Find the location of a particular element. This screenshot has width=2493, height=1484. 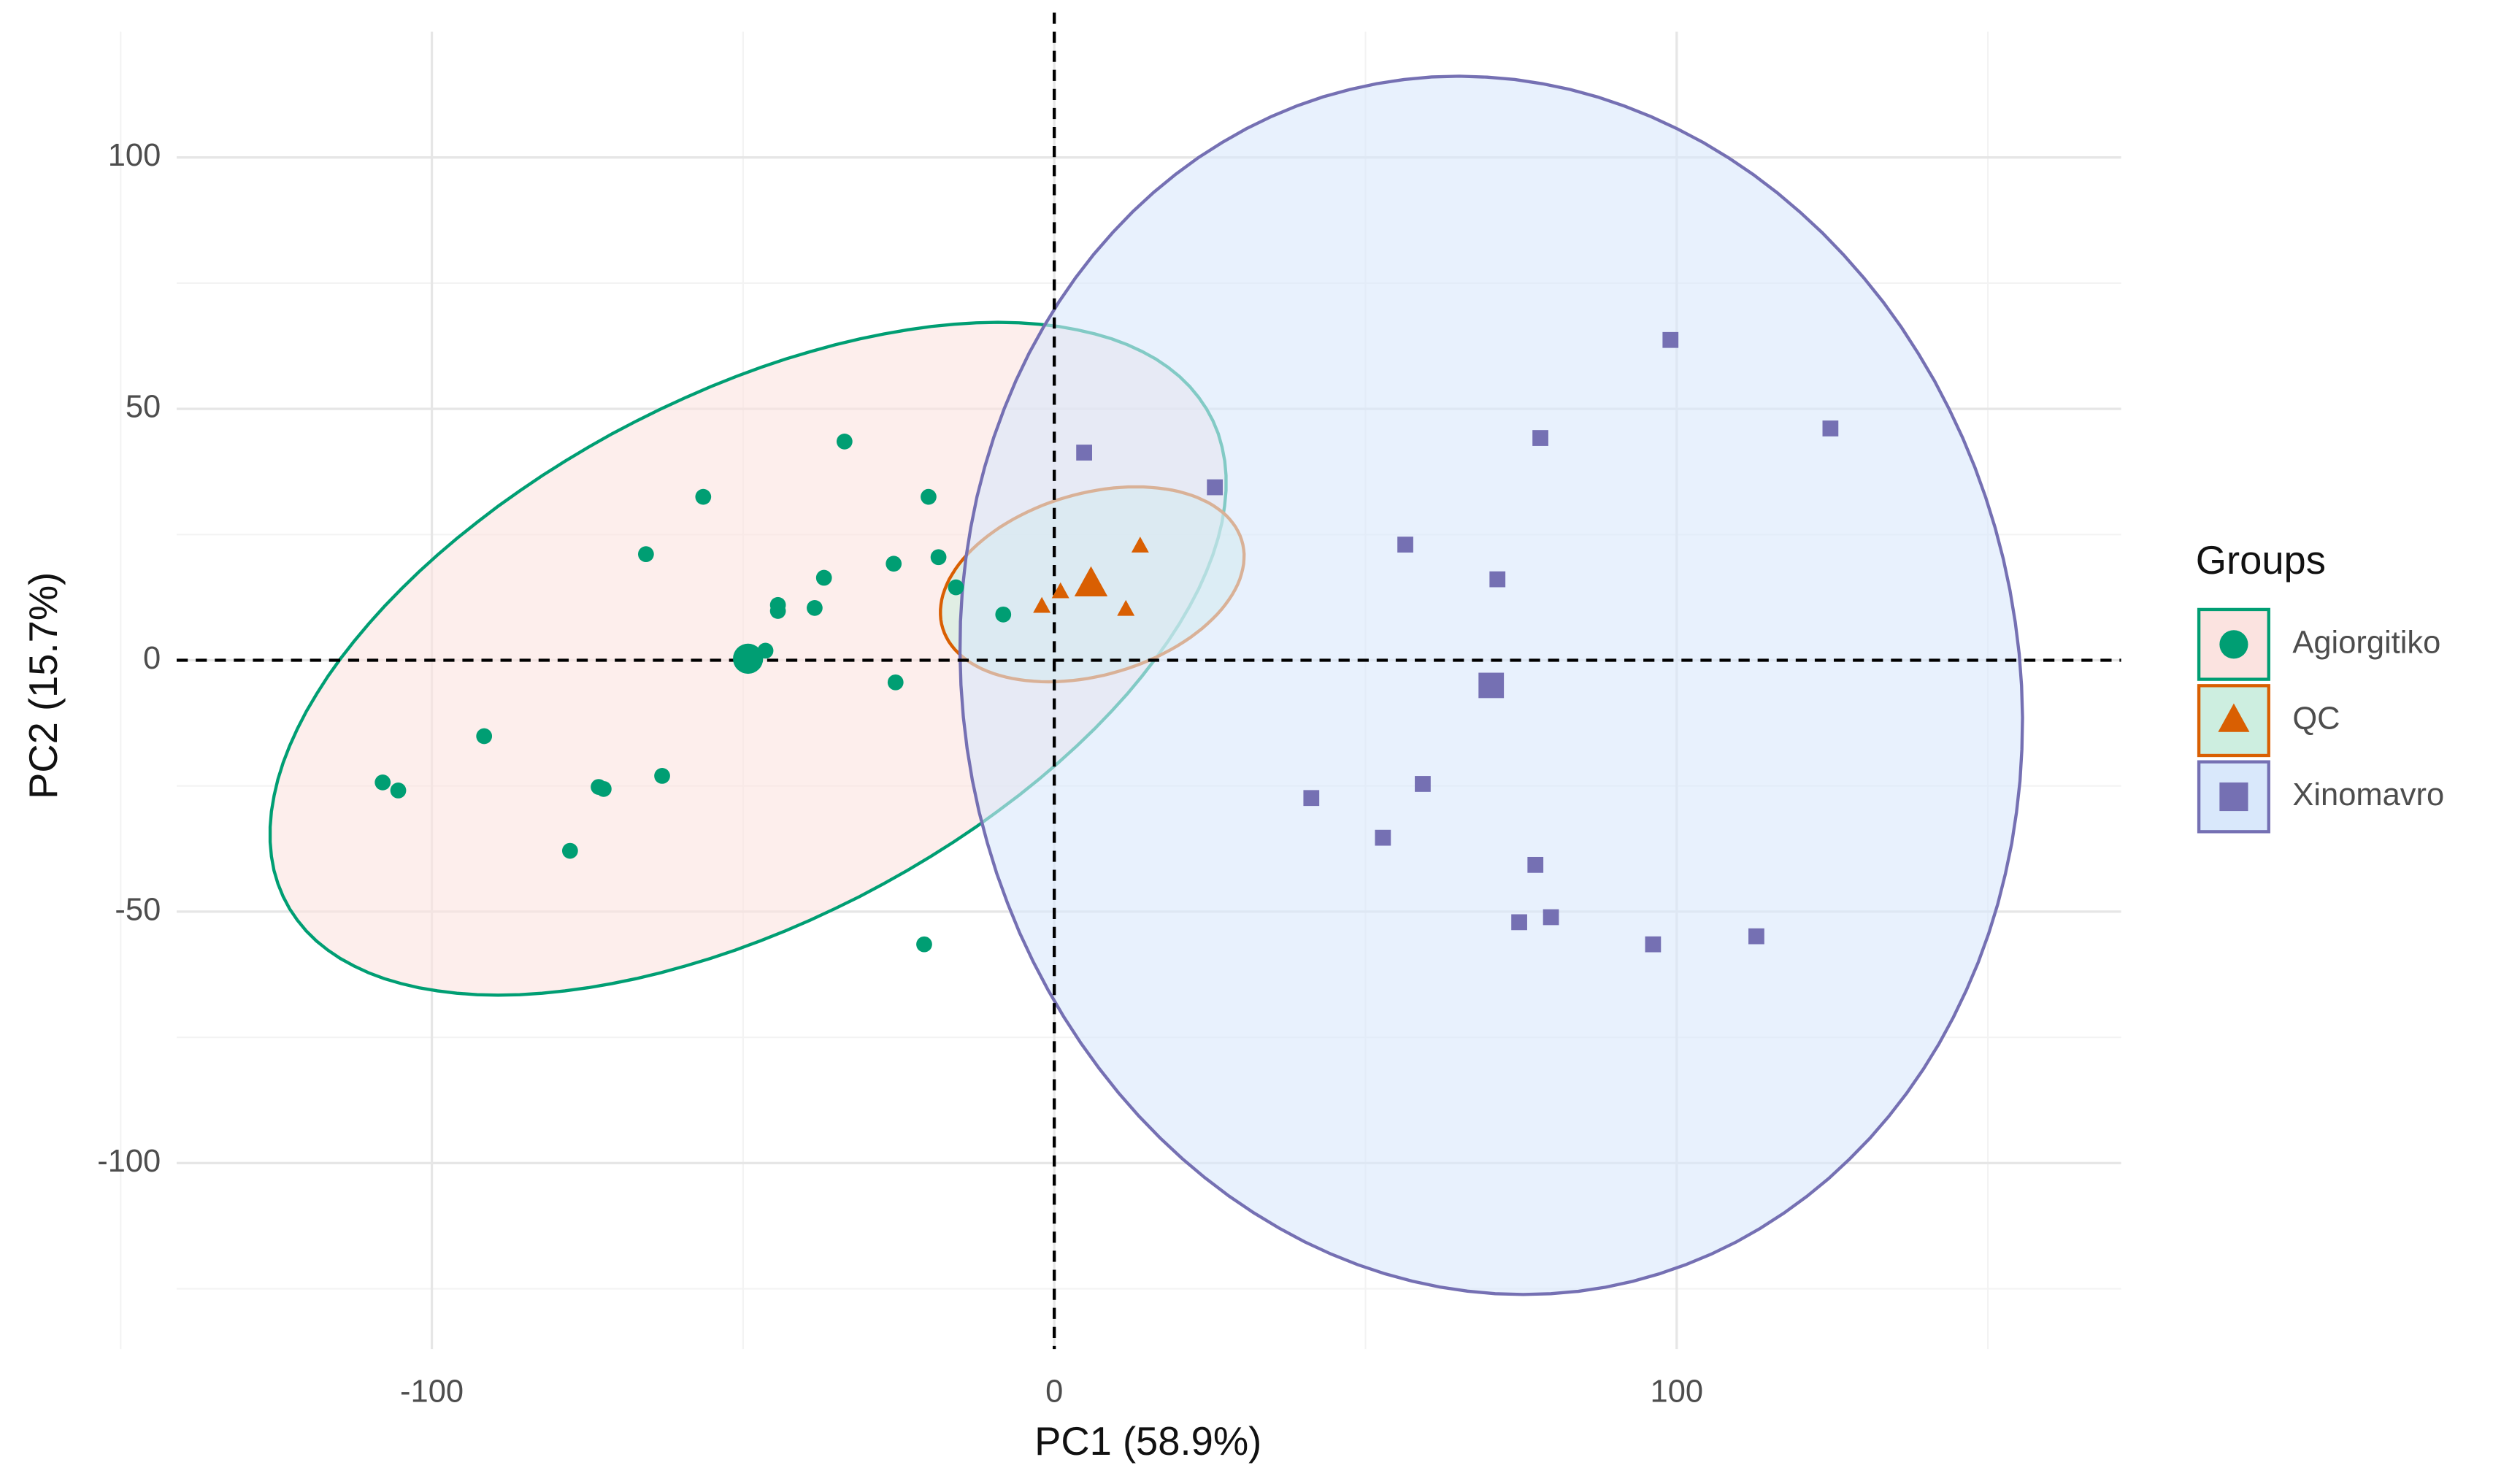

y-tick-label: -50 is located at coordinates (138, 909).